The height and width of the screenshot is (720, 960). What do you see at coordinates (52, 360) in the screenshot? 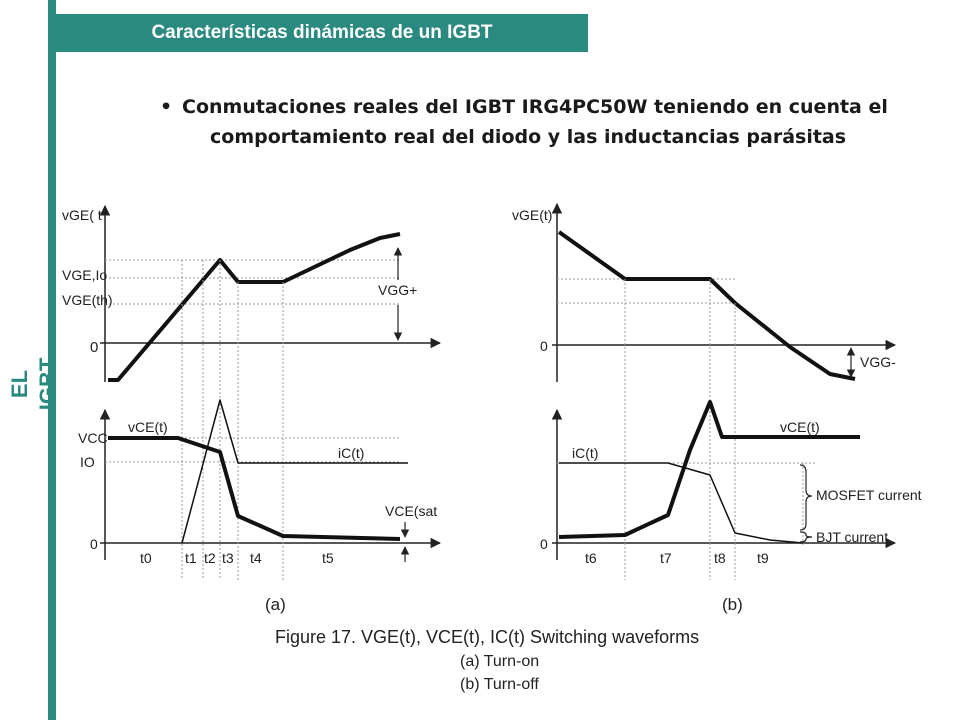
I see `side-accent-bar` at bounding box center [52, 360].